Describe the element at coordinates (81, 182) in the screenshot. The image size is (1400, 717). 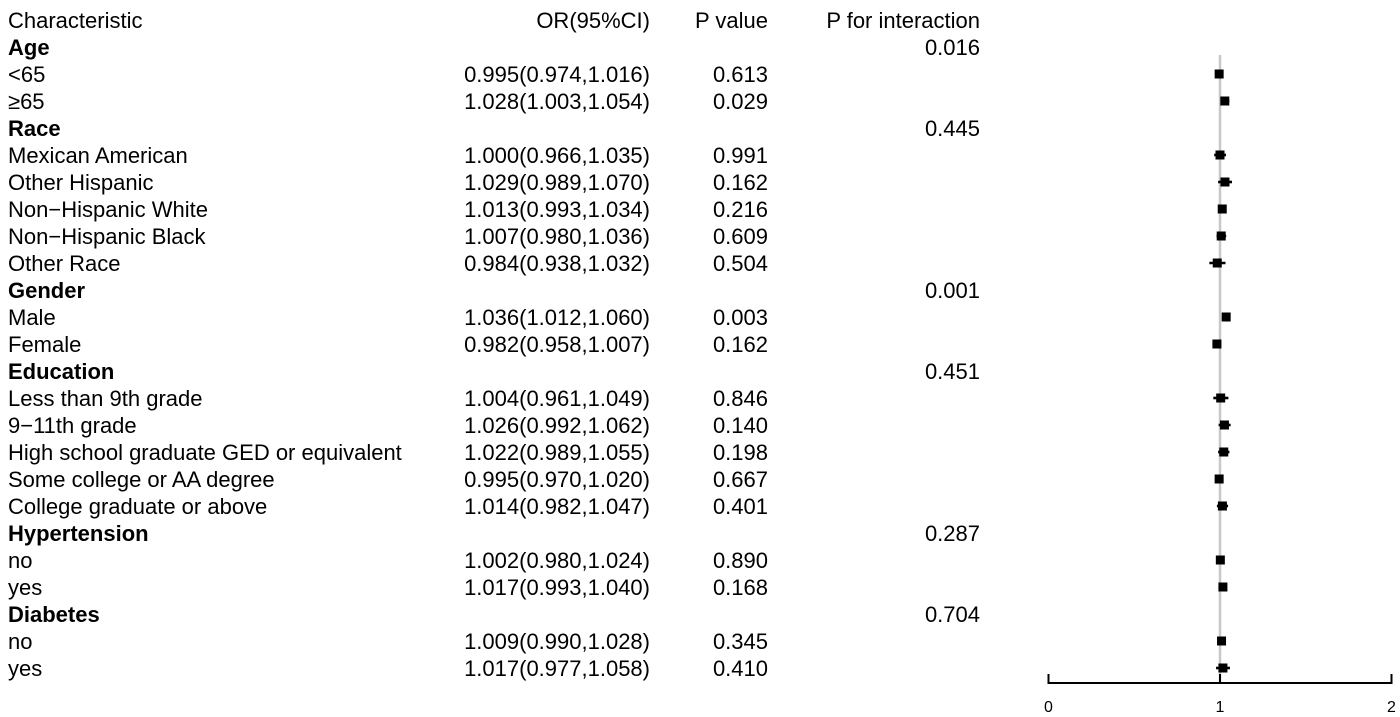
I see `row-label: Other Hispanic` at that location.